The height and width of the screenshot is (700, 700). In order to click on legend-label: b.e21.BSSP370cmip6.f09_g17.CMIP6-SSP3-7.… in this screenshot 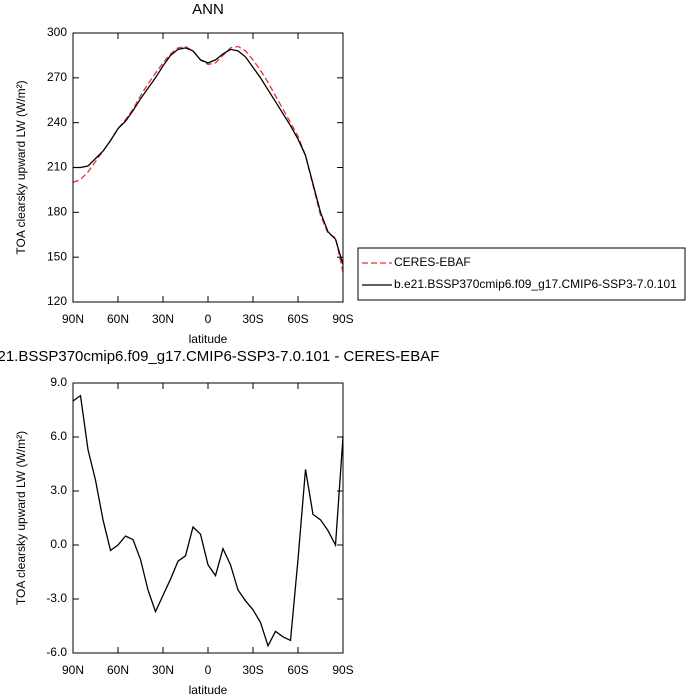, I will do `click(535, 284)`.